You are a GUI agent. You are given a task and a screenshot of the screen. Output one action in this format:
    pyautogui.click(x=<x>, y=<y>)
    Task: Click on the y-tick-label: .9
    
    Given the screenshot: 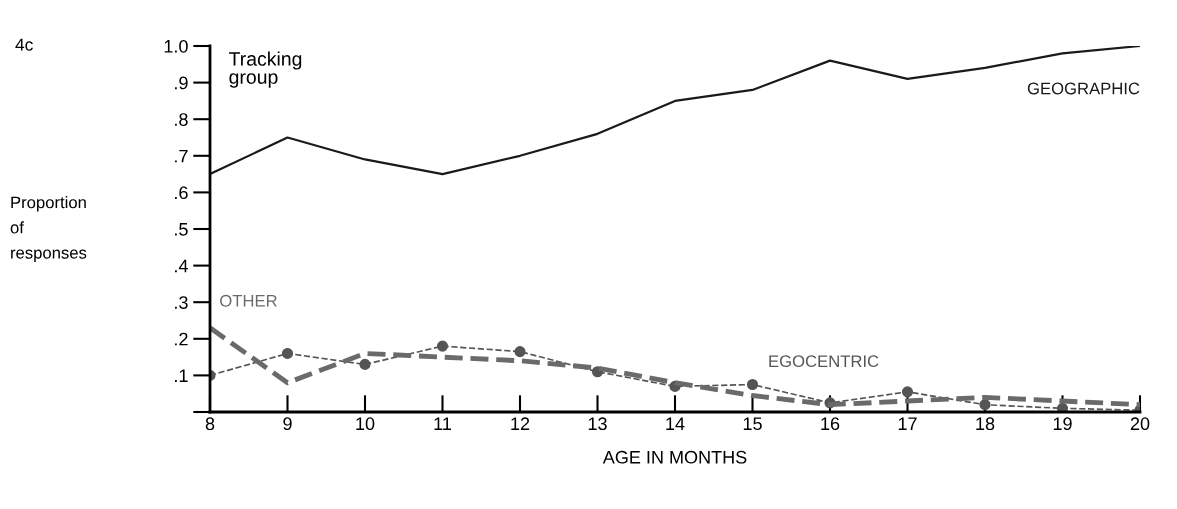 What is the action you would take?
    pyautogui.click(x=181, y=83)
    